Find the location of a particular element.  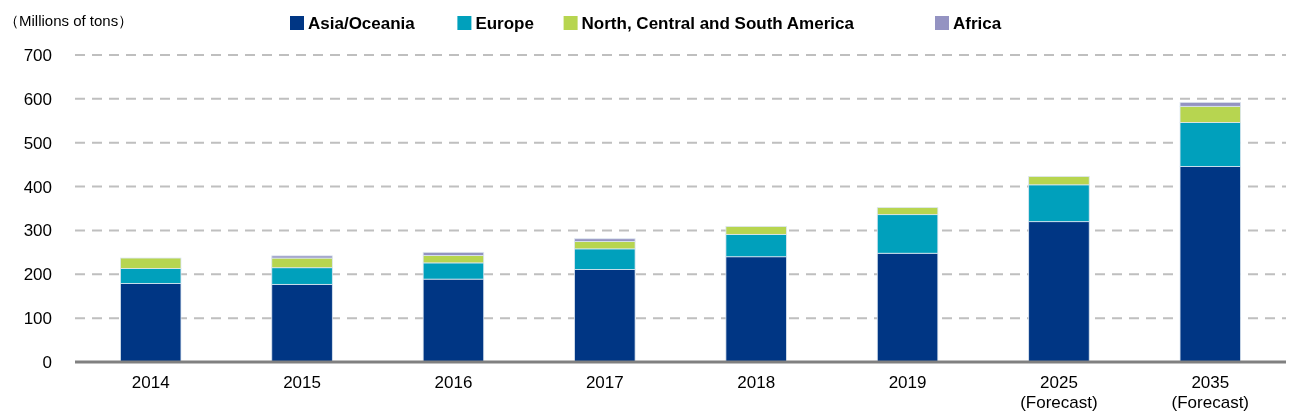

y-tick-label: 500 is located at coordinates (37, 143).